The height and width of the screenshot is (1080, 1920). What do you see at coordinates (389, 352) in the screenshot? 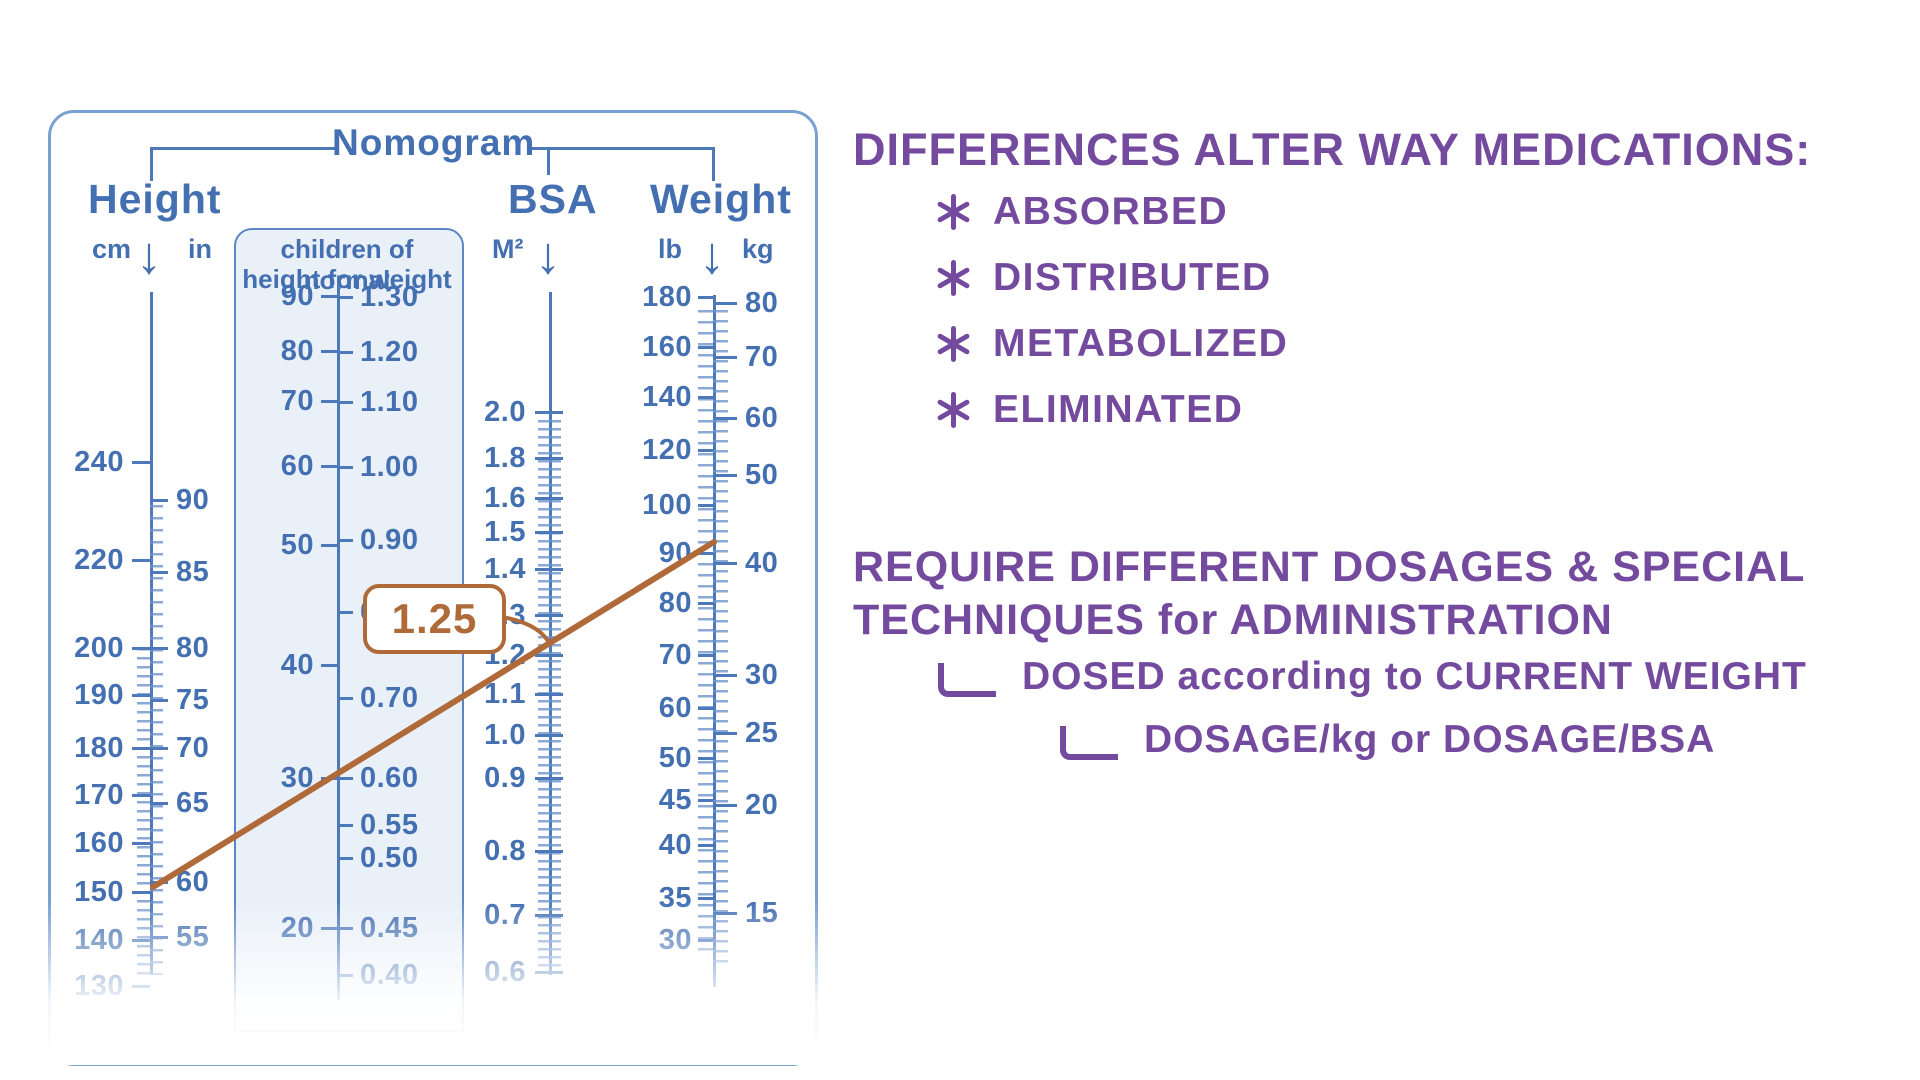
I see `children-bsa-label: 1.20` at bounding box center [389, 352].